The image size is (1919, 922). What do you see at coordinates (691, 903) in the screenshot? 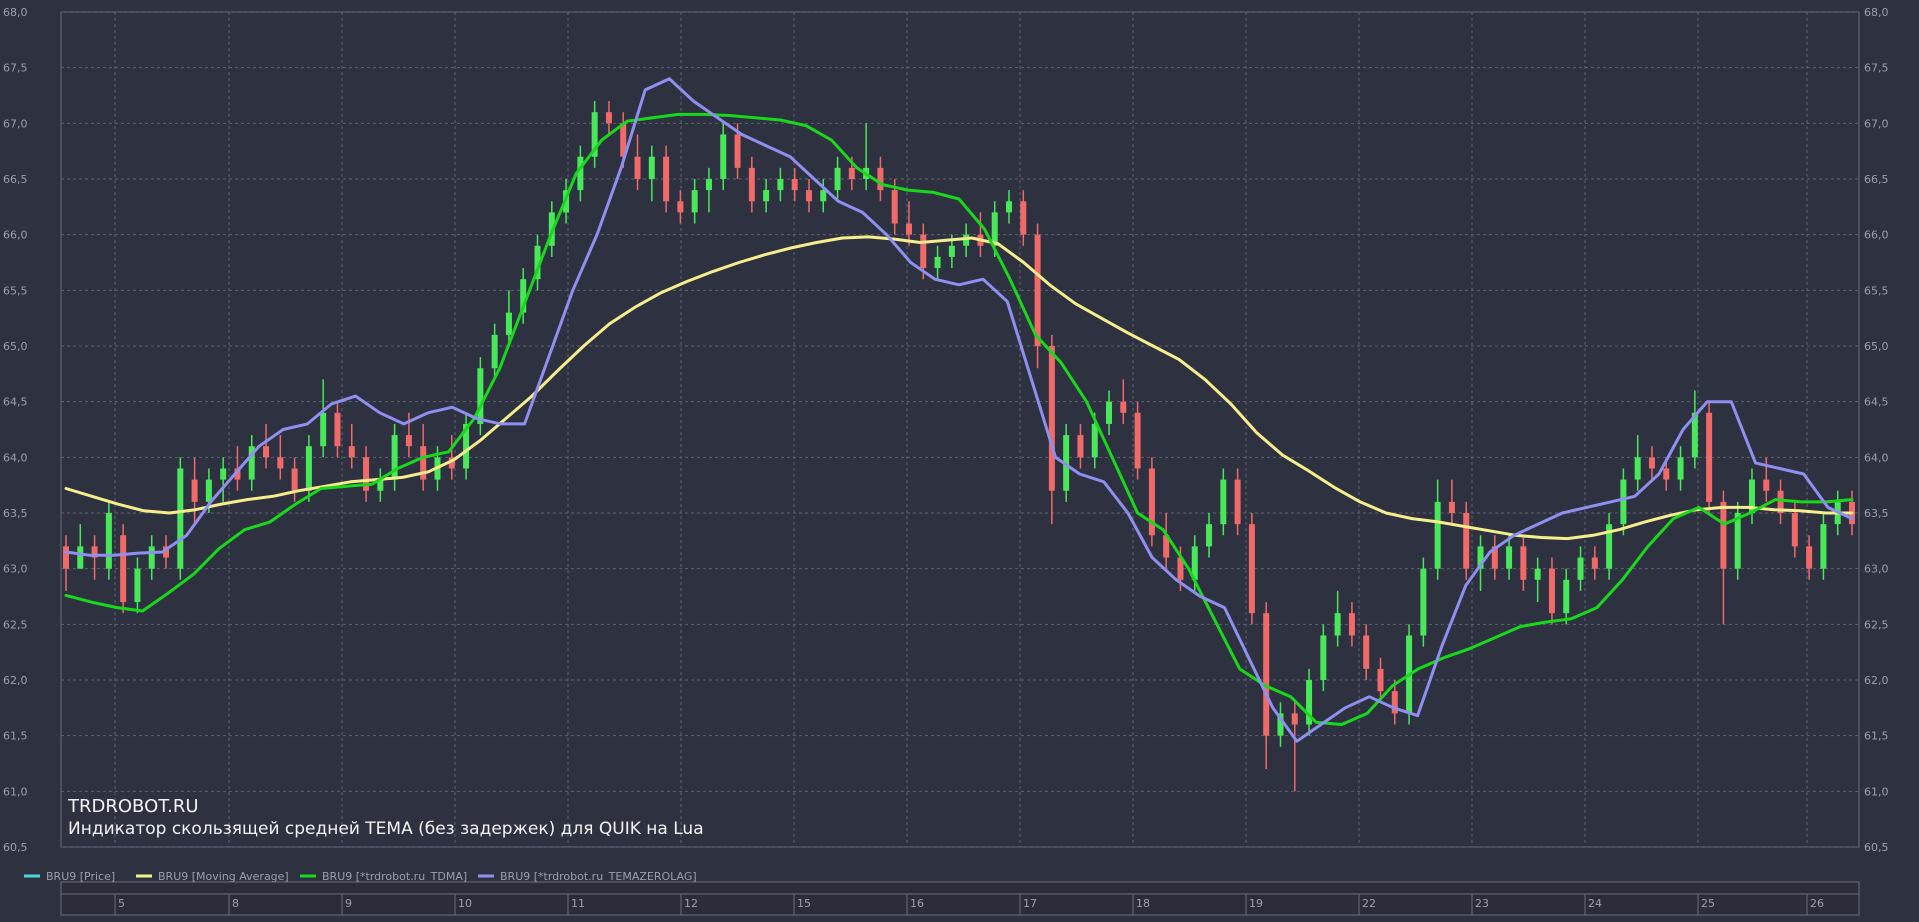
I see `date-label: 12` at bounding box center [691, 903].